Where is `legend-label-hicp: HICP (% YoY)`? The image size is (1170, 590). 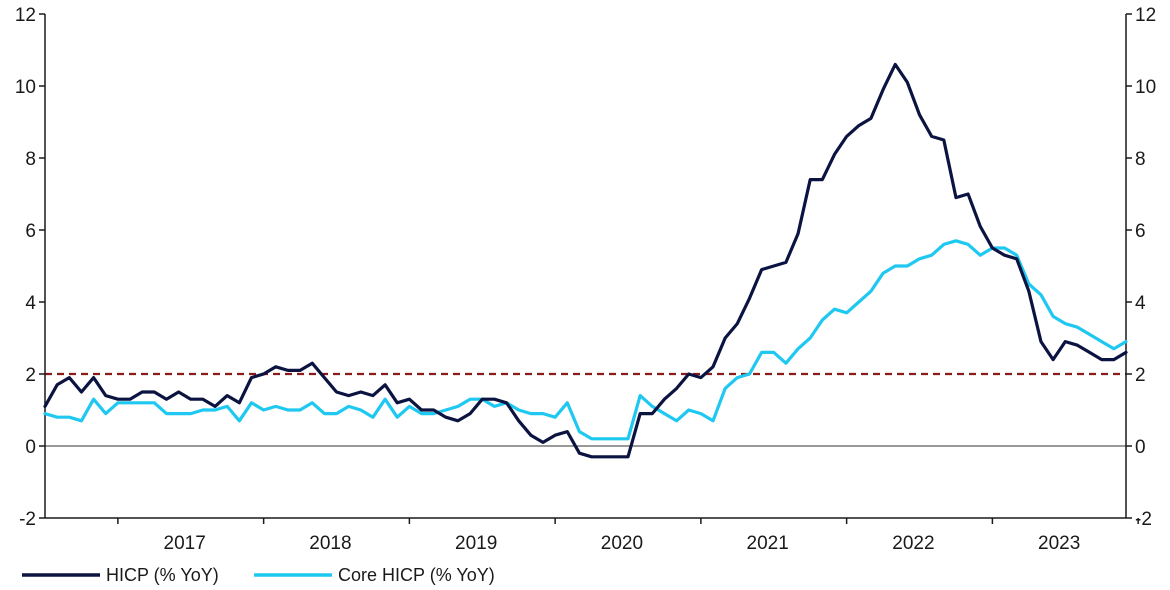
legend-label-hicp: HICP (% YoY) is located at coordinates (162, 575).